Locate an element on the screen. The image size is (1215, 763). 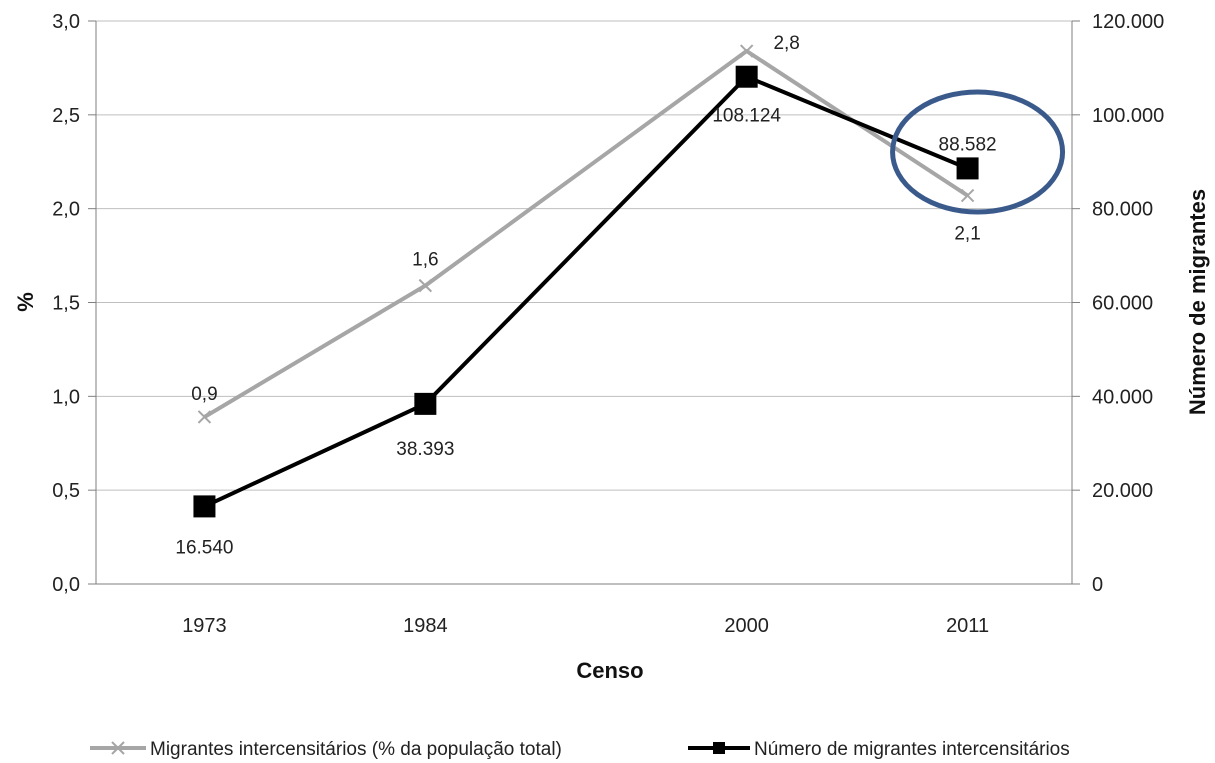
data-label-count: 88.582 is located at coordinates (968, 144).